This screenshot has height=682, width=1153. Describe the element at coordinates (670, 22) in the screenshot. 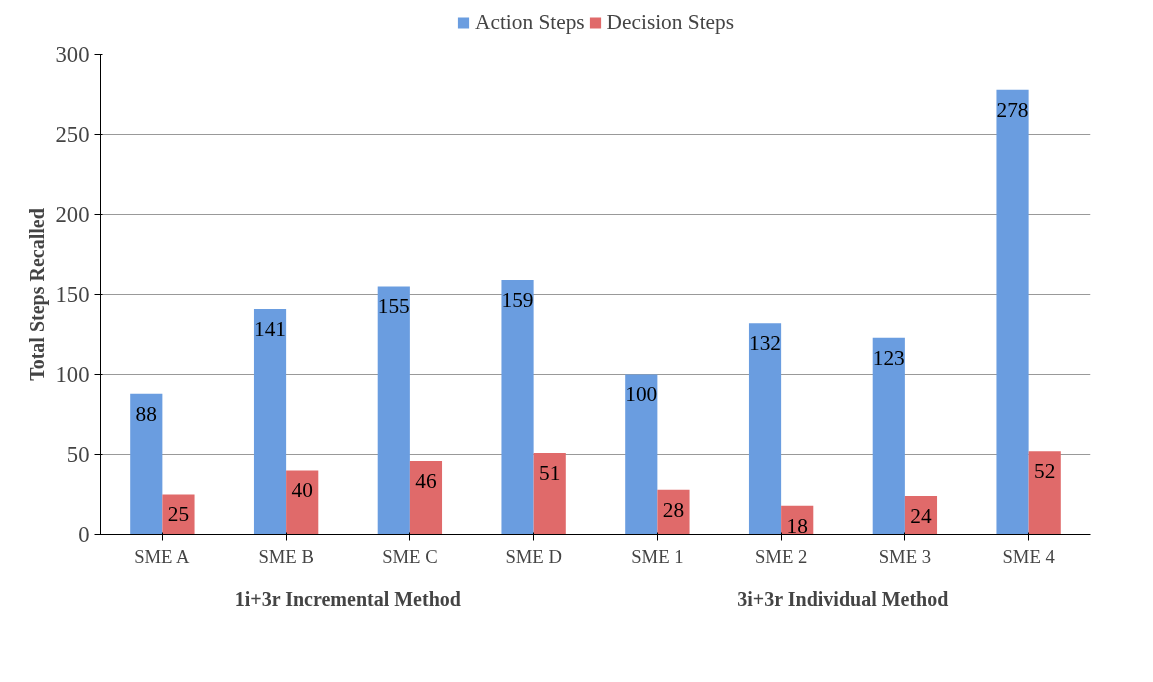

I see `legend-label: Decision Steps` at that location.